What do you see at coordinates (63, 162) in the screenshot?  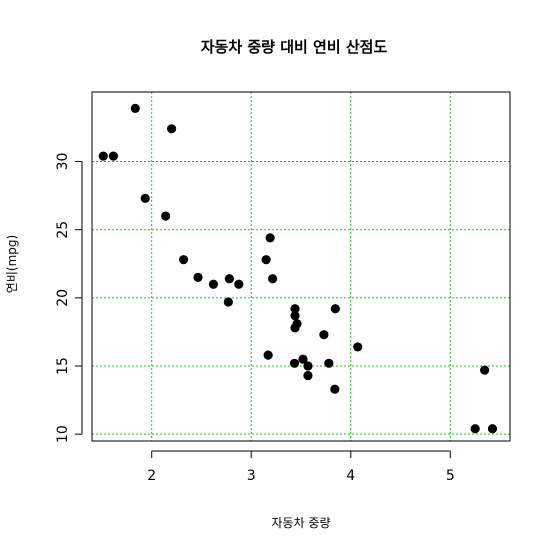 I see `y-tick-label: 30` at bounding box center [63, 162].